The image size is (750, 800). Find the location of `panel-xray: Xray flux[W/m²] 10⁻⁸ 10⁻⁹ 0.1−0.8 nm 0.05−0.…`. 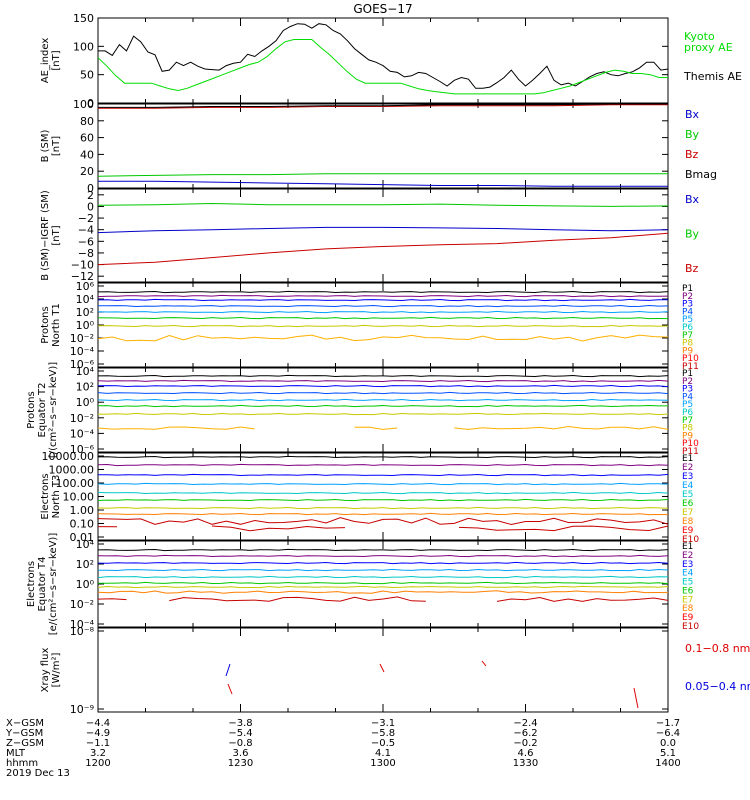

panel-xray: Xray flux[W/m²] 10⁻⁸ 10⁻⁹ 0.1−0.8 nm 0.05−0.… is located at coordinates (395, 670).